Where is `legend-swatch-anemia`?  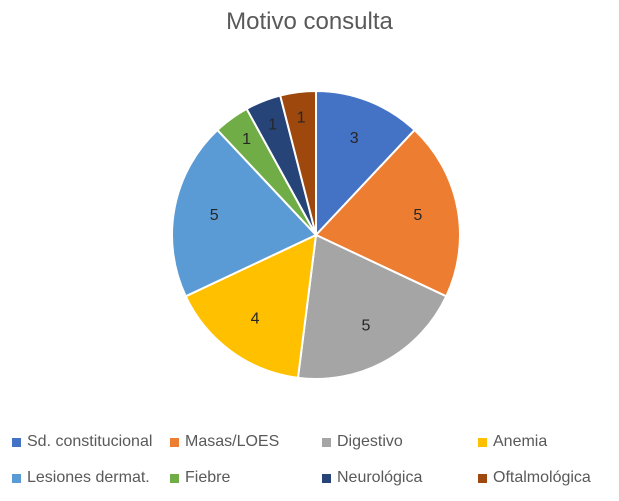
legend-swatch-anemia is located at coordinates (482, 442).